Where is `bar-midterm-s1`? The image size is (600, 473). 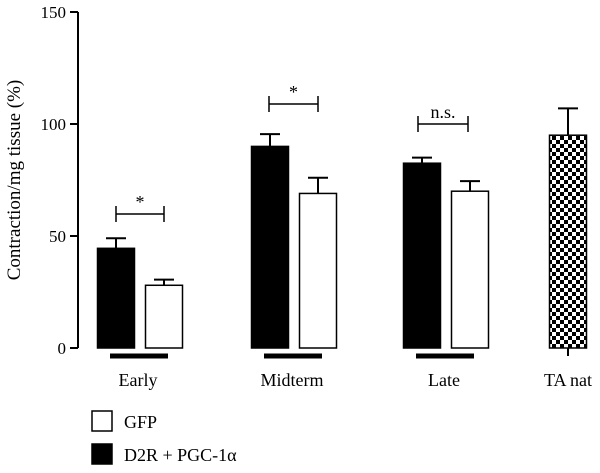 bar-midterm-s1 is located at coordinates (318, 270).